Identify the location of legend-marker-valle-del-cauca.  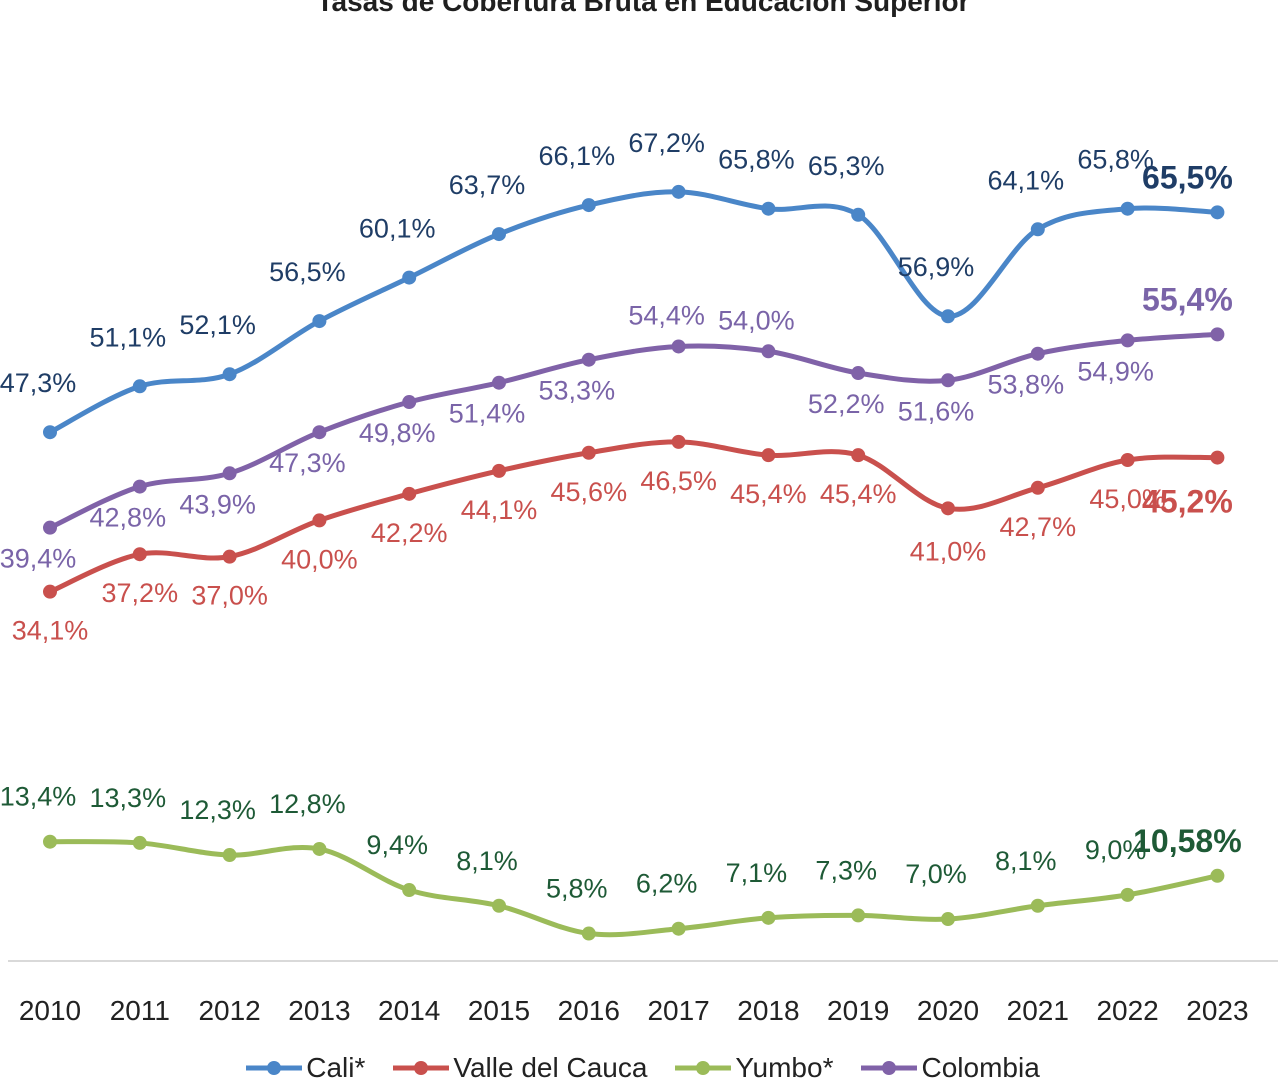
(421, 1068).